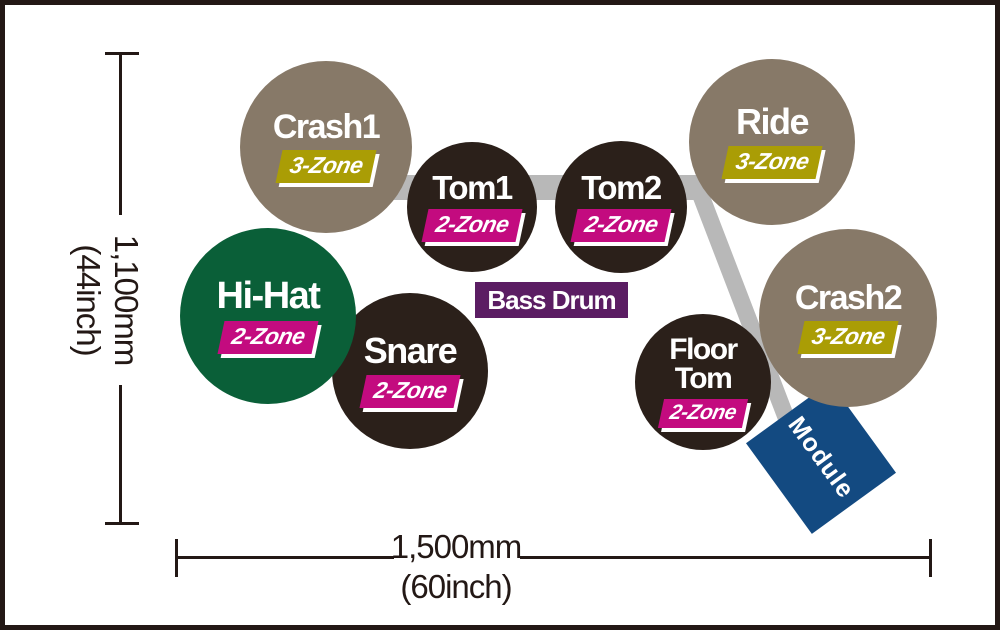  Describe the element at coordinates (930, 558) in the screenshot. I see `width-dim-cap-right` at that location.